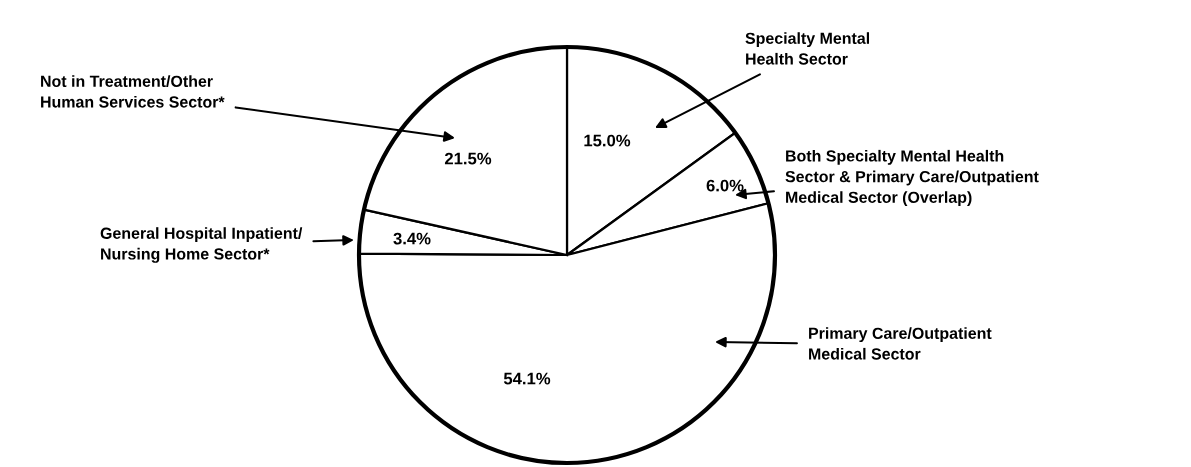 The width and height of the screenshot is (1191, 467). What do you see at coordinates (807, 48) in the screenshot?
I see `slice-label: Specialty Mental Health Sector` at bounding box center [807, 48].